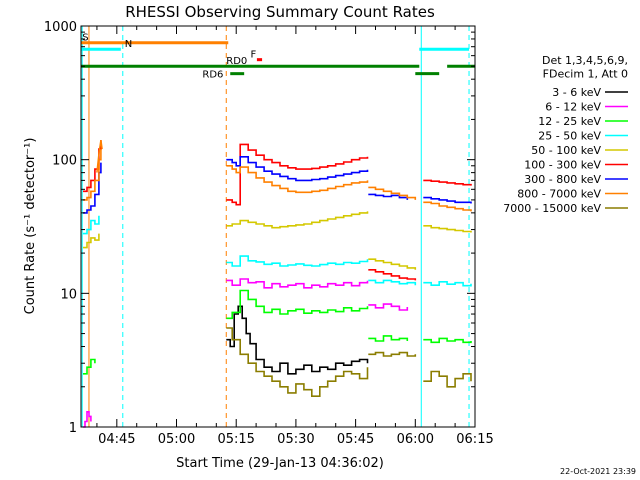 The height and width of the screenshot is (480, 640). What do you see at coordinates (212, 75) in the screenshot?
I see `obs-bar-label-4: RD6` at bounding box center [212, 75].